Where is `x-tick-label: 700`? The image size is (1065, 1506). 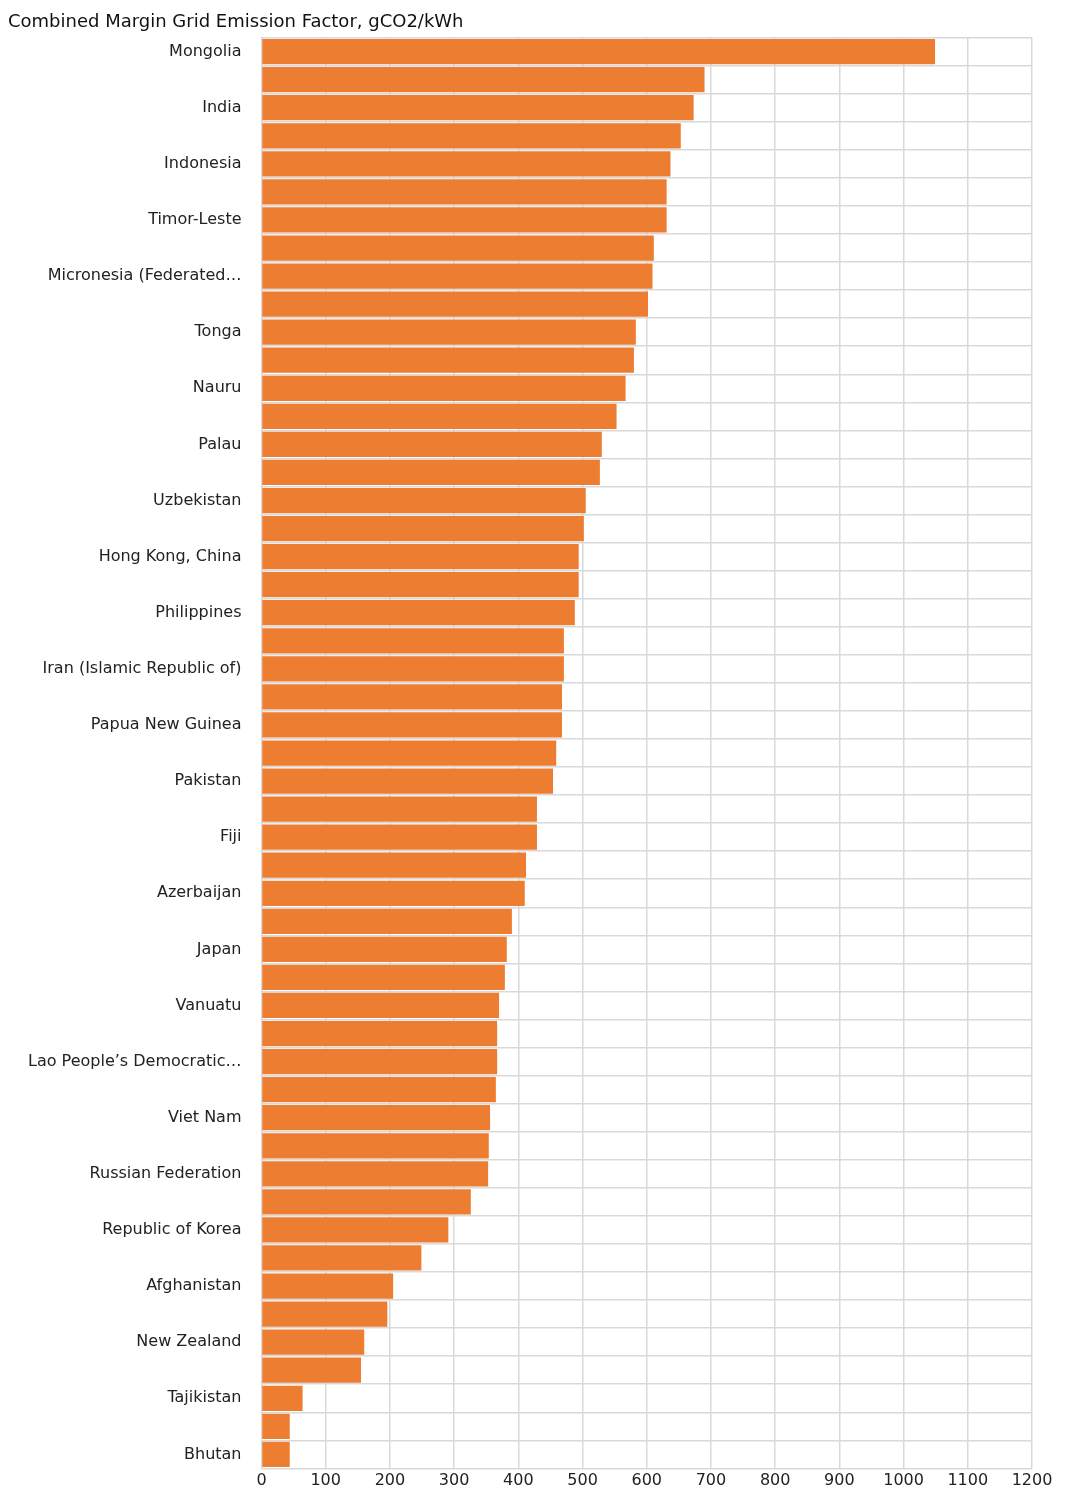
x-tick-label: 700 is located at coordinates (711, 1480).